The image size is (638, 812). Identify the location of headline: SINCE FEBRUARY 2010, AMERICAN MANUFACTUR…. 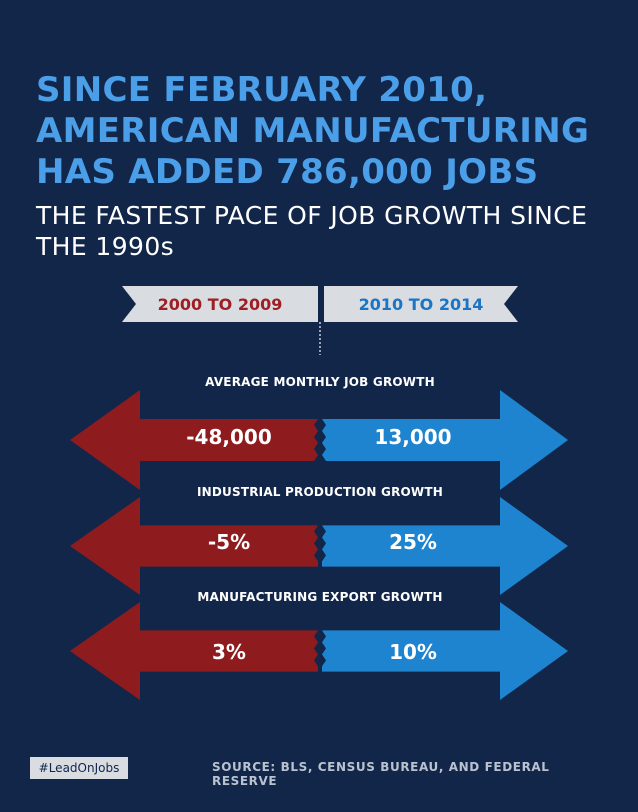
(313, 131).